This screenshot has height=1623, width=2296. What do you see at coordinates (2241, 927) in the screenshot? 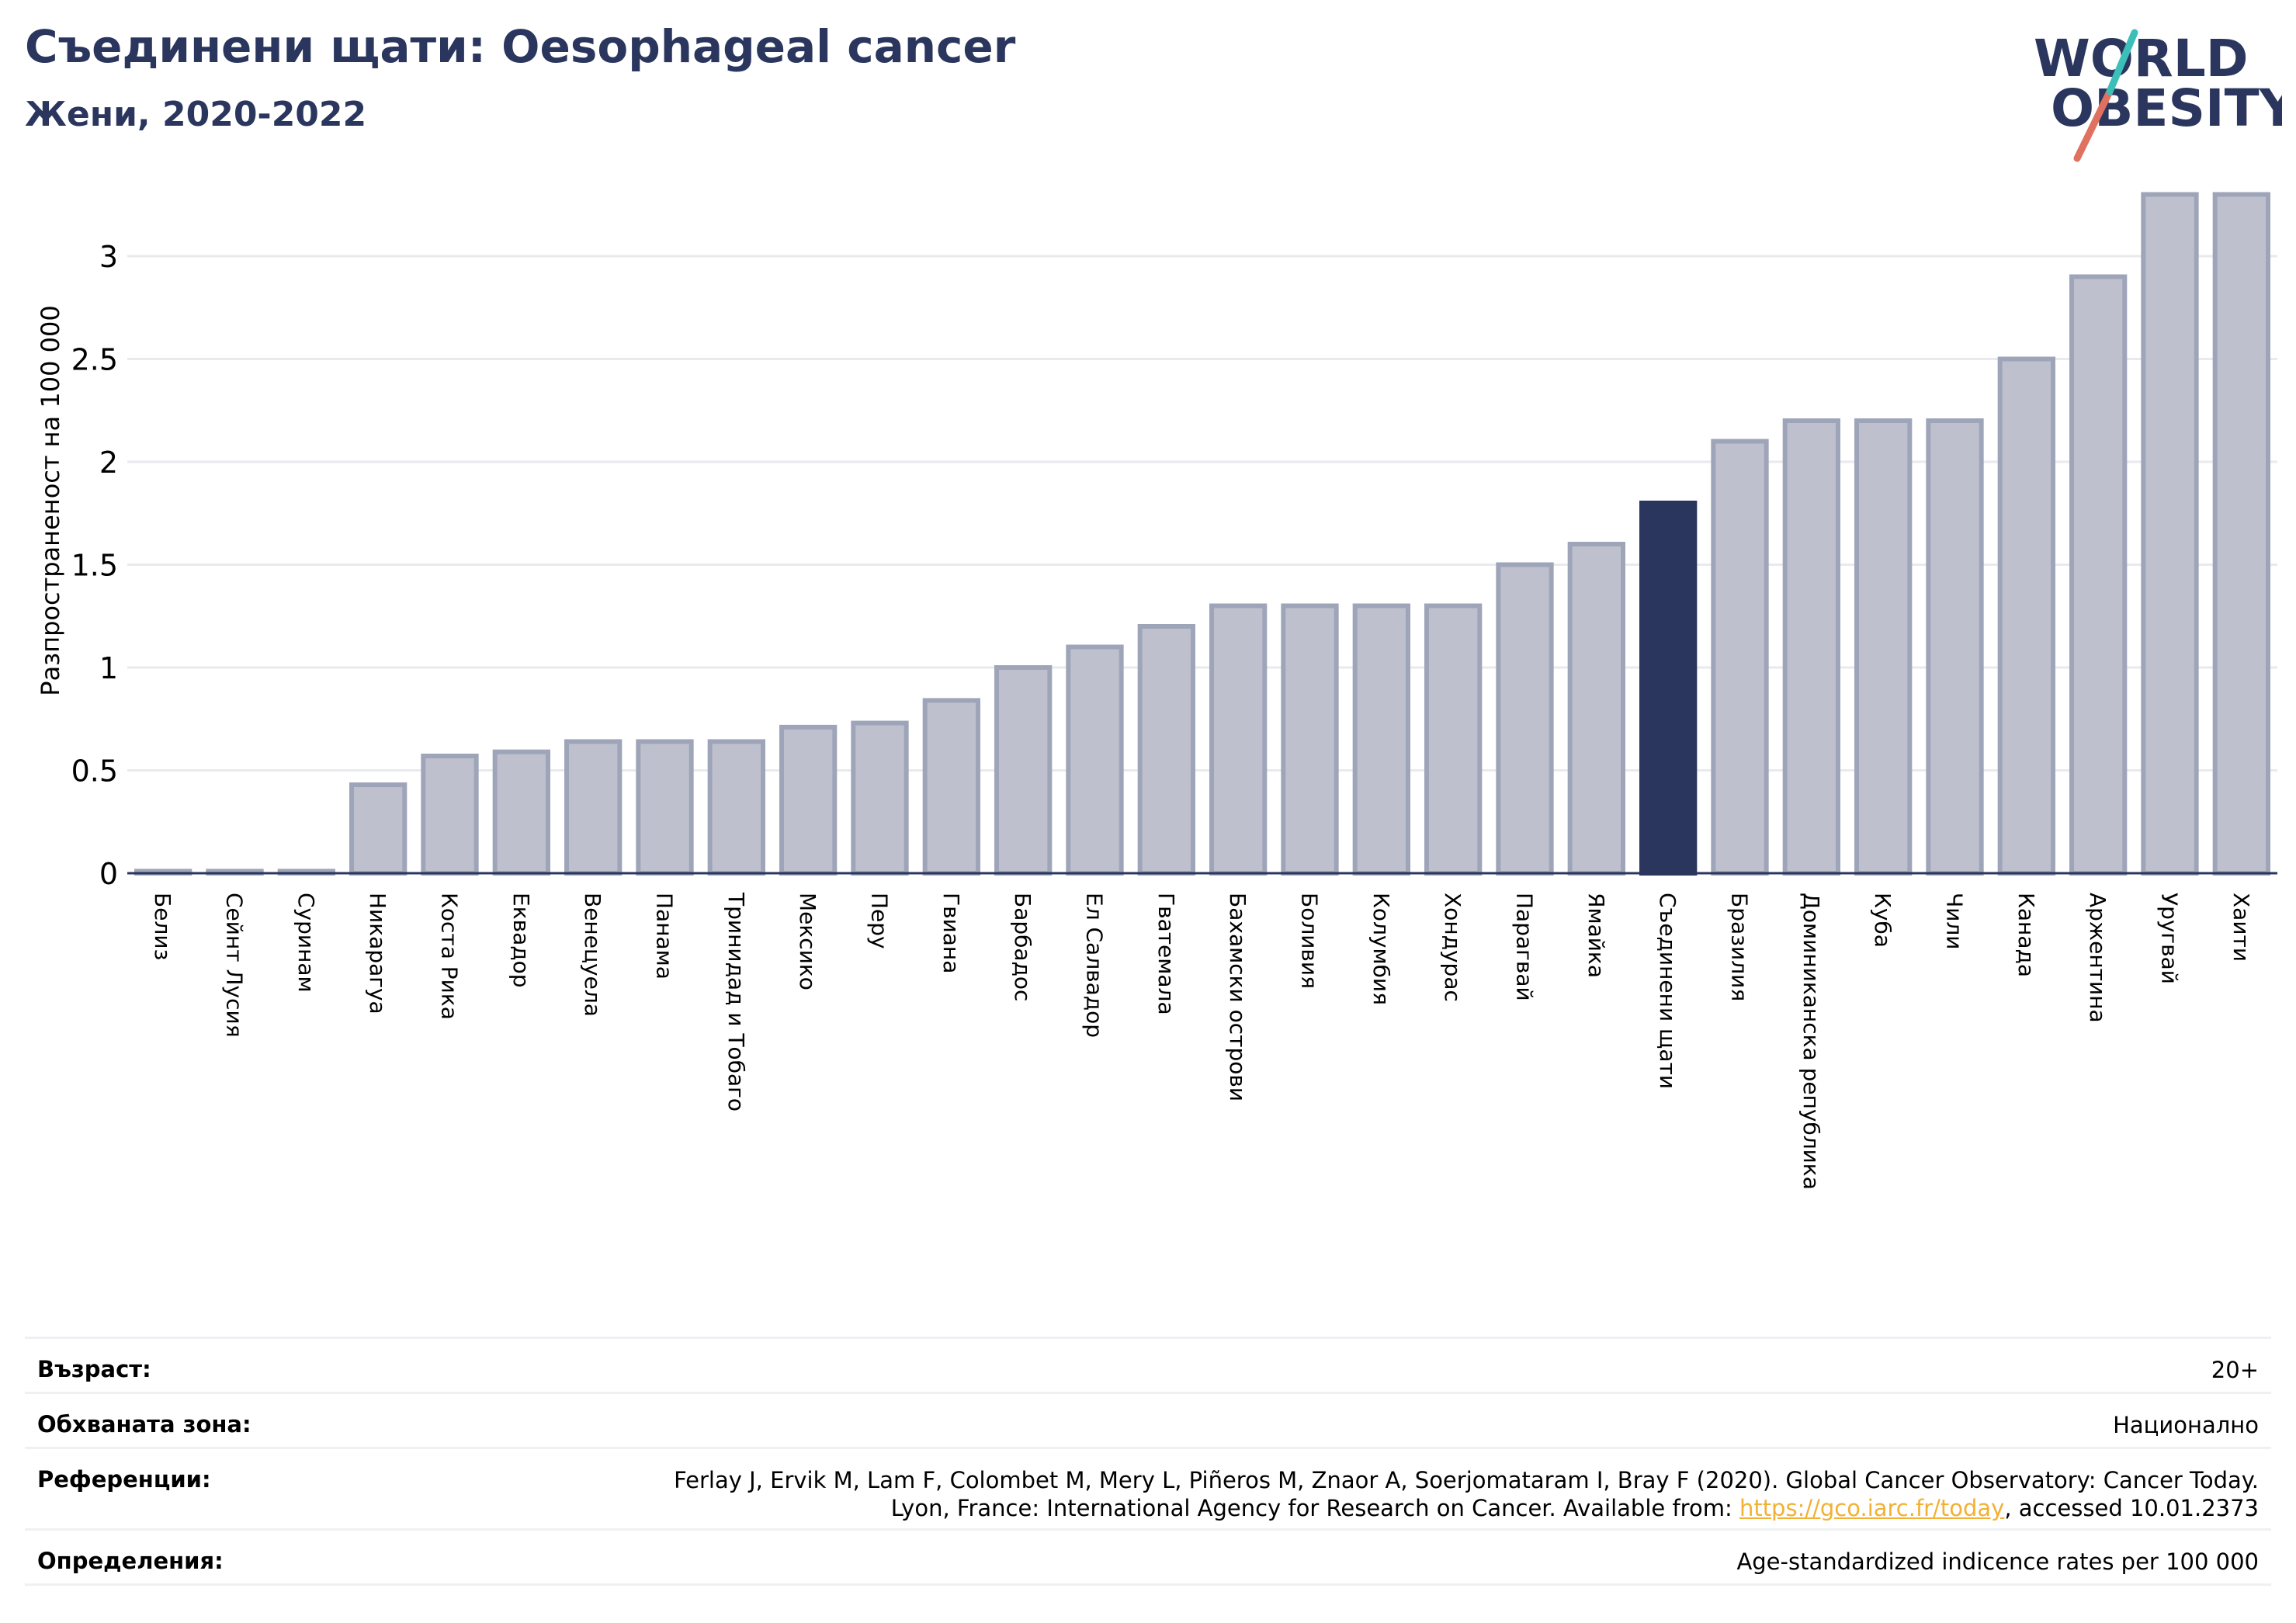
I see `x-tick-label: Хаити` at bounding box center [2241, 927].